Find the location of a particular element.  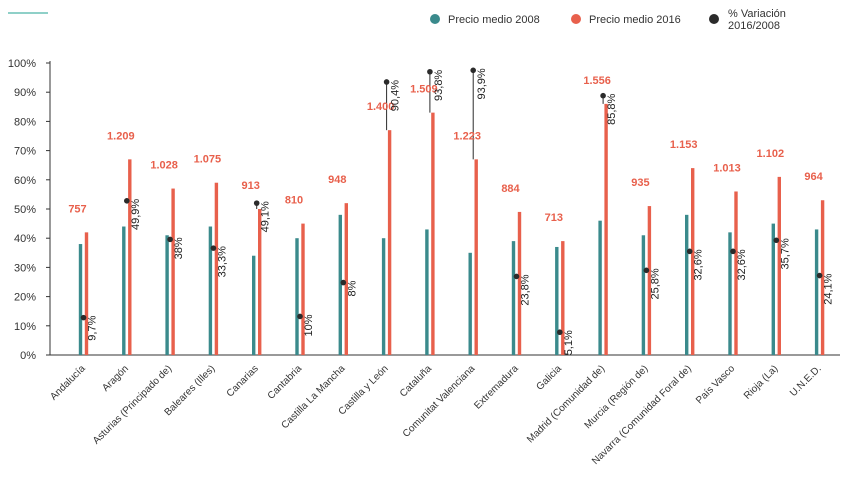

legend-swatch-variation is located at coordinates (714, 19).